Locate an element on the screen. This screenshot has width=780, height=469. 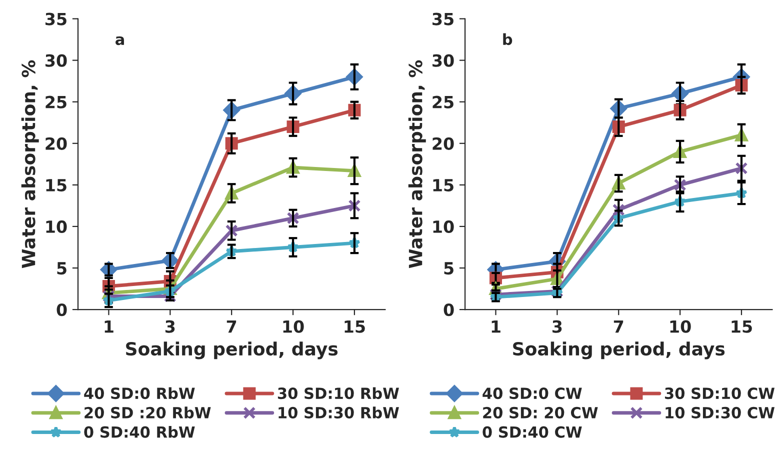
legend-label: 10 SD:30 RbW is located at coordinates (338, 412).